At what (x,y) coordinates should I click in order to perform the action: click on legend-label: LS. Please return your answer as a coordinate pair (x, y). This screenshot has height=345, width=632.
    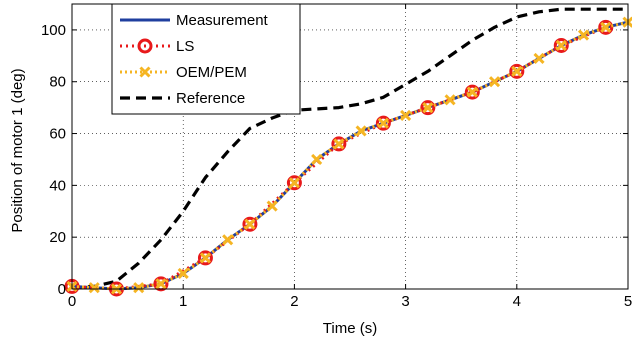
    Looking at the image, I should click on (185, 46).